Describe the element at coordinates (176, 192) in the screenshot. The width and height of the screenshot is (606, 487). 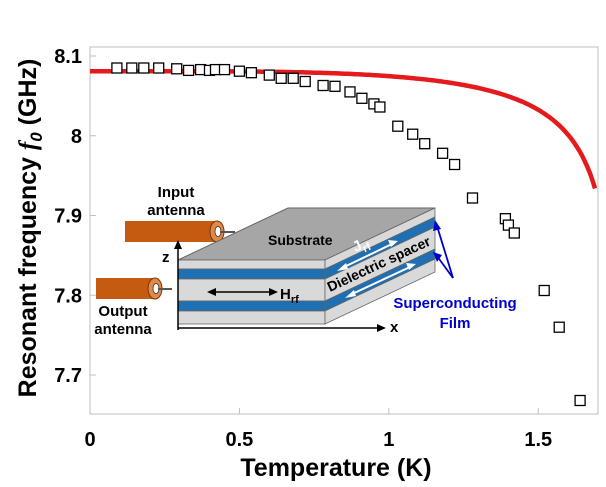
I see `input-antenna-label-line1: Input` at that location.